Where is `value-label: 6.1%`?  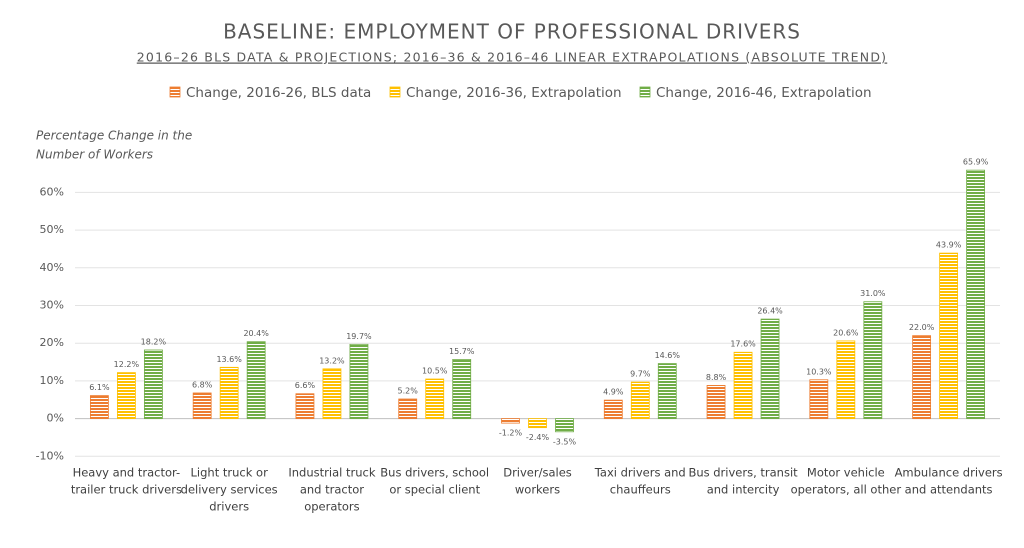
value-label: 6.1% is located at coordinates (99, 387).